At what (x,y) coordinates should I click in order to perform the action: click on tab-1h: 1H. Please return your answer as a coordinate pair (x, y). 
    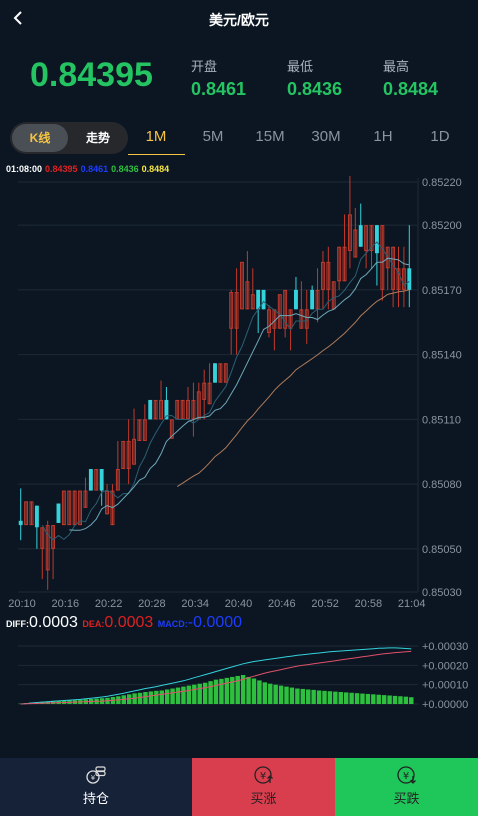
    Looking at the image, I should click on (383, 136).